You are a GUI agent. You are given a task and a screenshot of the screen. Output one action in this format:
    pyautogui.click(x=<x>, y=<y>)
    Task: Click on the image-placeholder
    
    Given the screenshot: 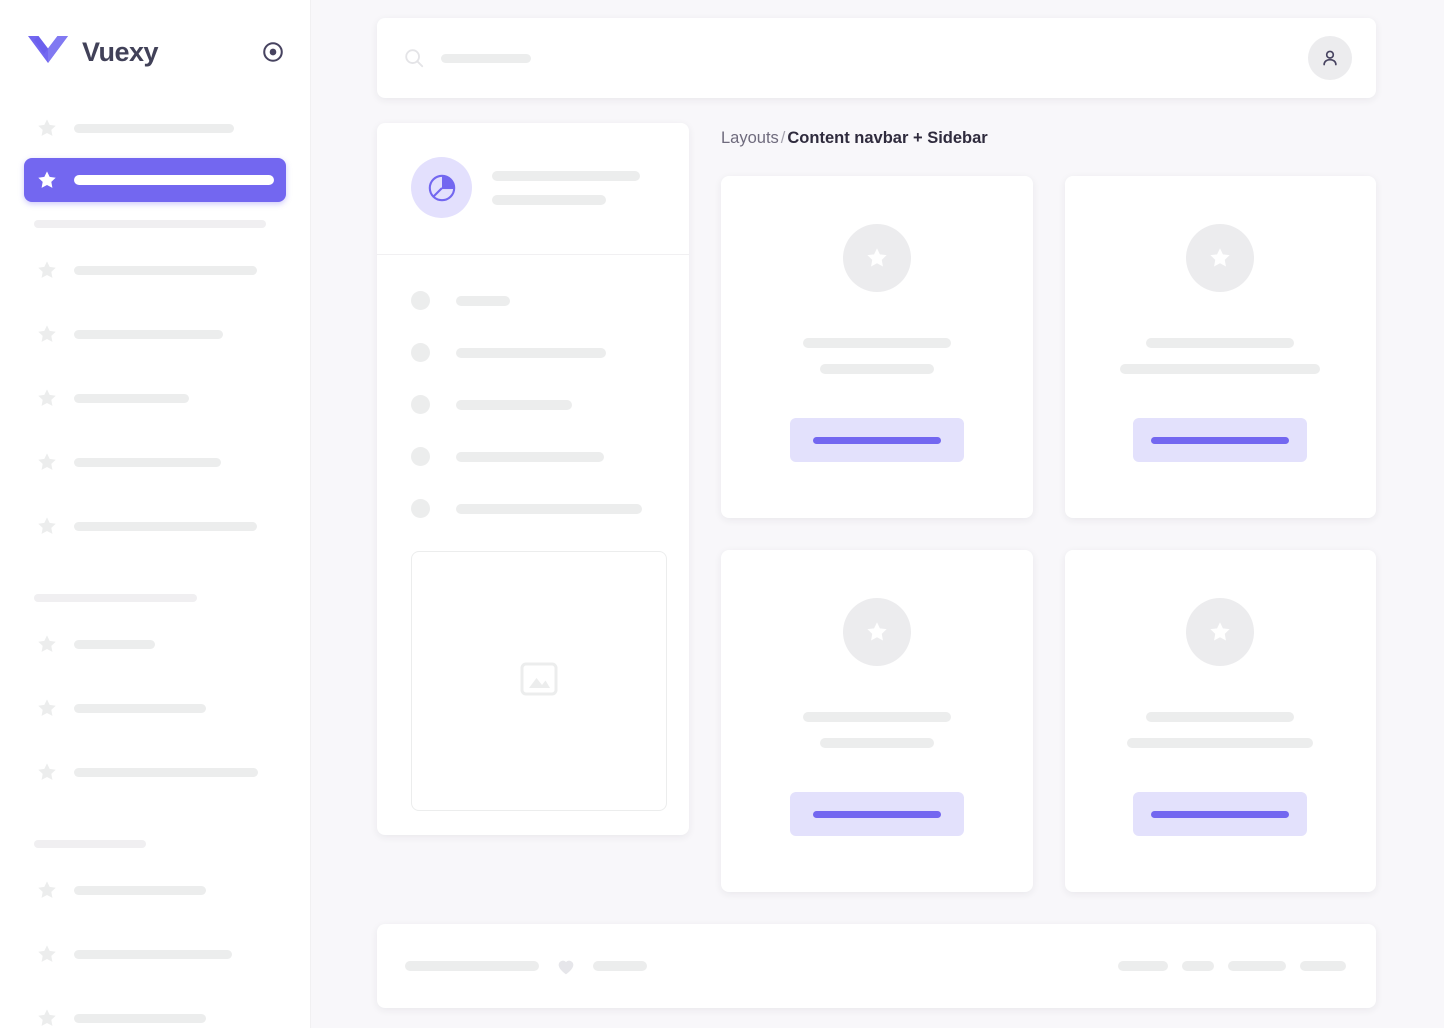 What is the action you would take?
    pyautogui.click(x=539, y=681)
    